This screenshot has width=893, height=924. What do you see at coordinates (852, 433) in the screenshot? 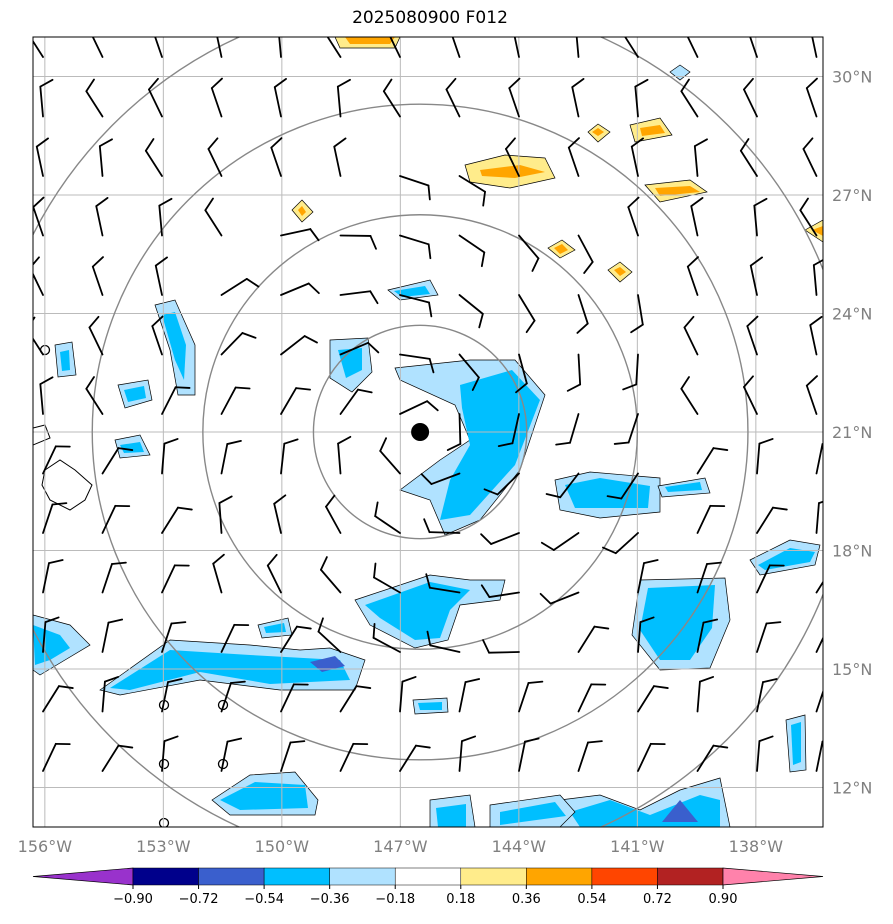
I see `latitude-labels: 12°N 15°N 18°N 21°N 24°N 27°N 30°N` at bounding box center [852, 433].